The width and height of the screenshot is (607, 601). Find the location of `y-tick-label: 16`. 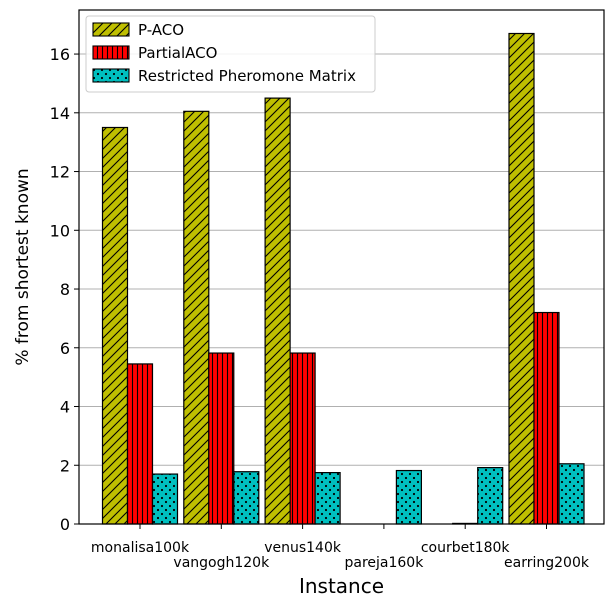

y-tick-label: 16 is located at coordinates (60, 54).